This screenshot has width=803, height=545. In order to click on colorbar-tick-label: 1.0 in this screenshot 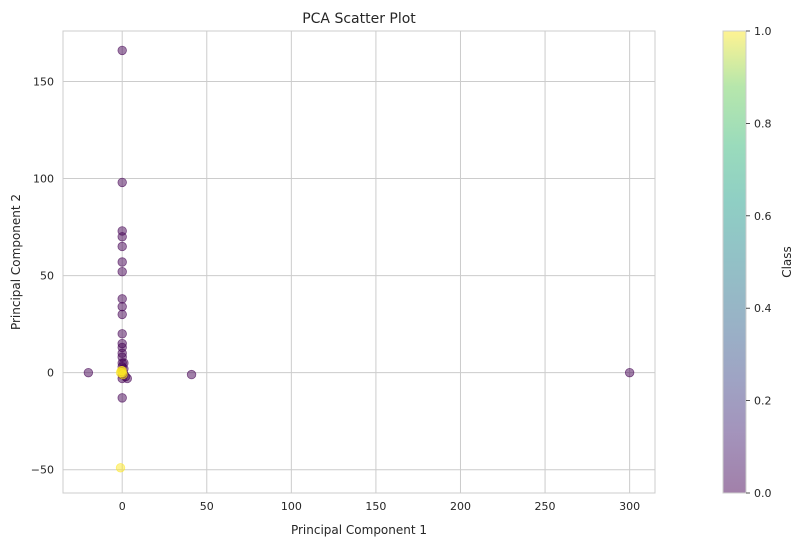, I will do `click(763, 31)`.